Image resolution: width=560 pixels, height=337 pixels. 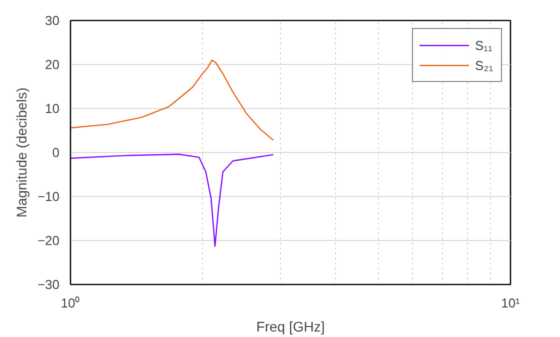 I want to click on legend-label: S₁₁, so click(x=484, y=45).